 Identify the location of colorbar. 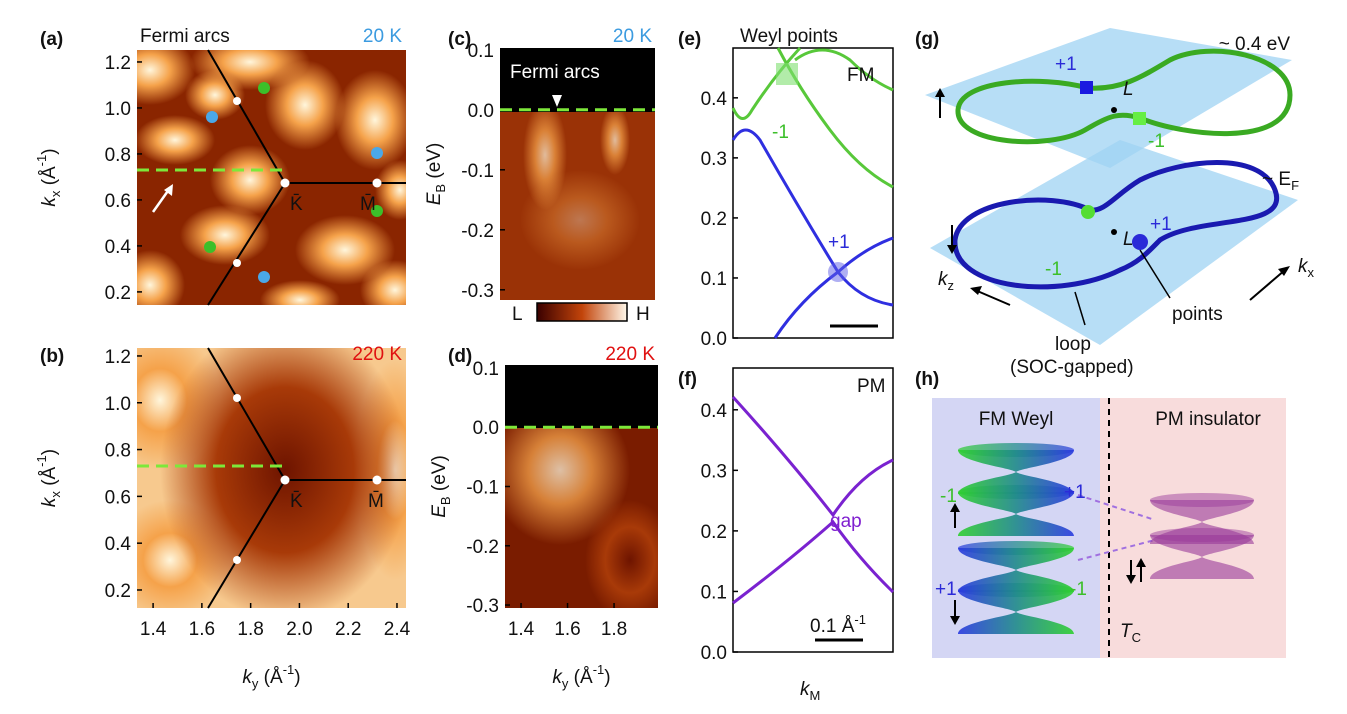
(582, 312).